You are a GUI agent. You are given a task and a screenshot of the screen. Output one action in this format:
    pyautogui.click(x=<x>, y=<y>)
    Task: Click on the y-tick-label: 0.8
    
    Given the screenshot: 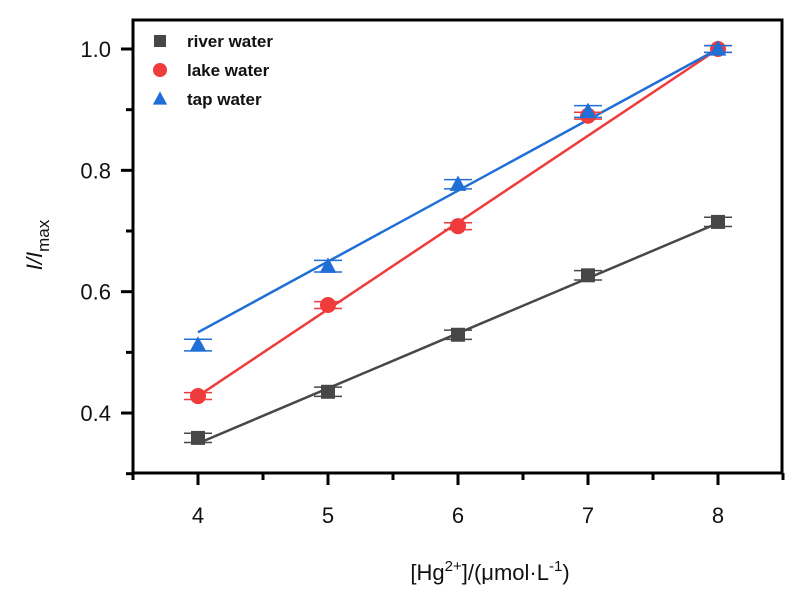 What is the action you would take?
    pyautogui.click(x=95, y=170)
    